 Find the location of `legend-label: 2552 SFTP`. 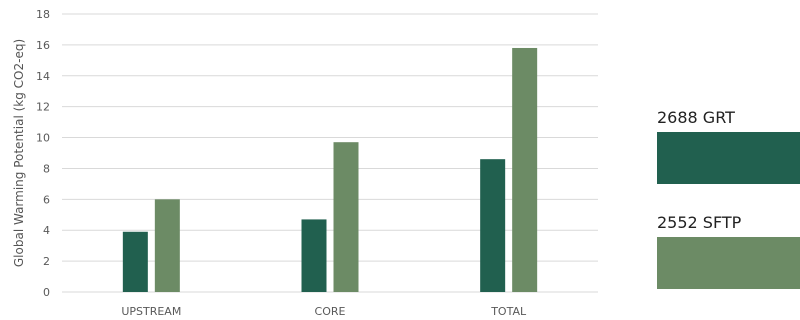

legend-label: 2552 SFTP is located at coordinates (699, 222).